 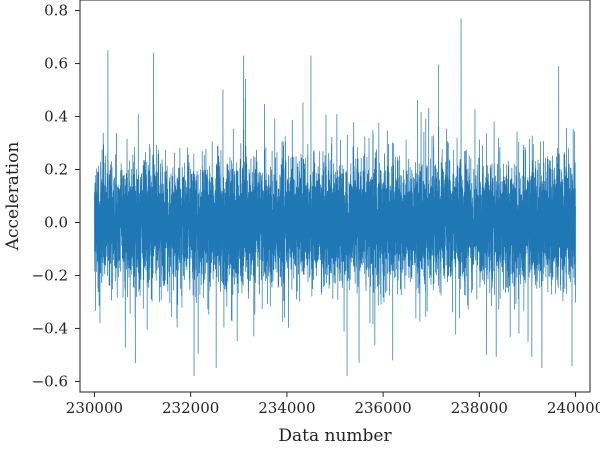 What do you see at coordinates (50, 328) in the screenshot?
I see `y-tick-label: −0.4` at bounding box center [50, 328].